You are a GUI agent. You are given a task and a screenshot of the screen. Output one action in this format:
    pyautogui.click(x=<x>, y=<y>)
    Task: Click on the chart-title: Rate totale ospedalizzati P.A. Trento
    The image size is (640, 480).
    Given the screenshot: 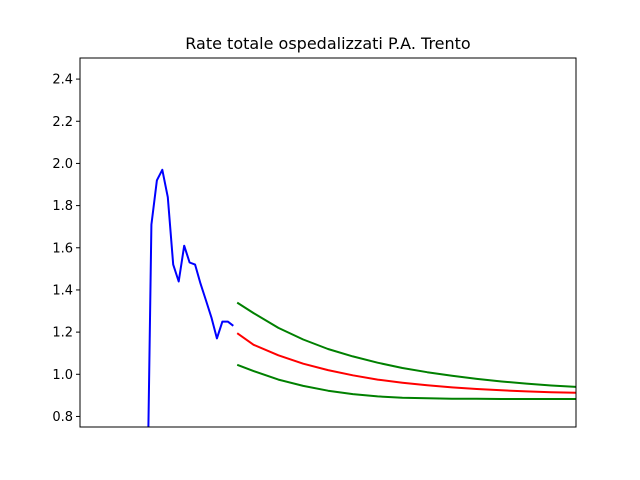 What is the action you would take?
    pyautogui.click(x=327, y=43)
    